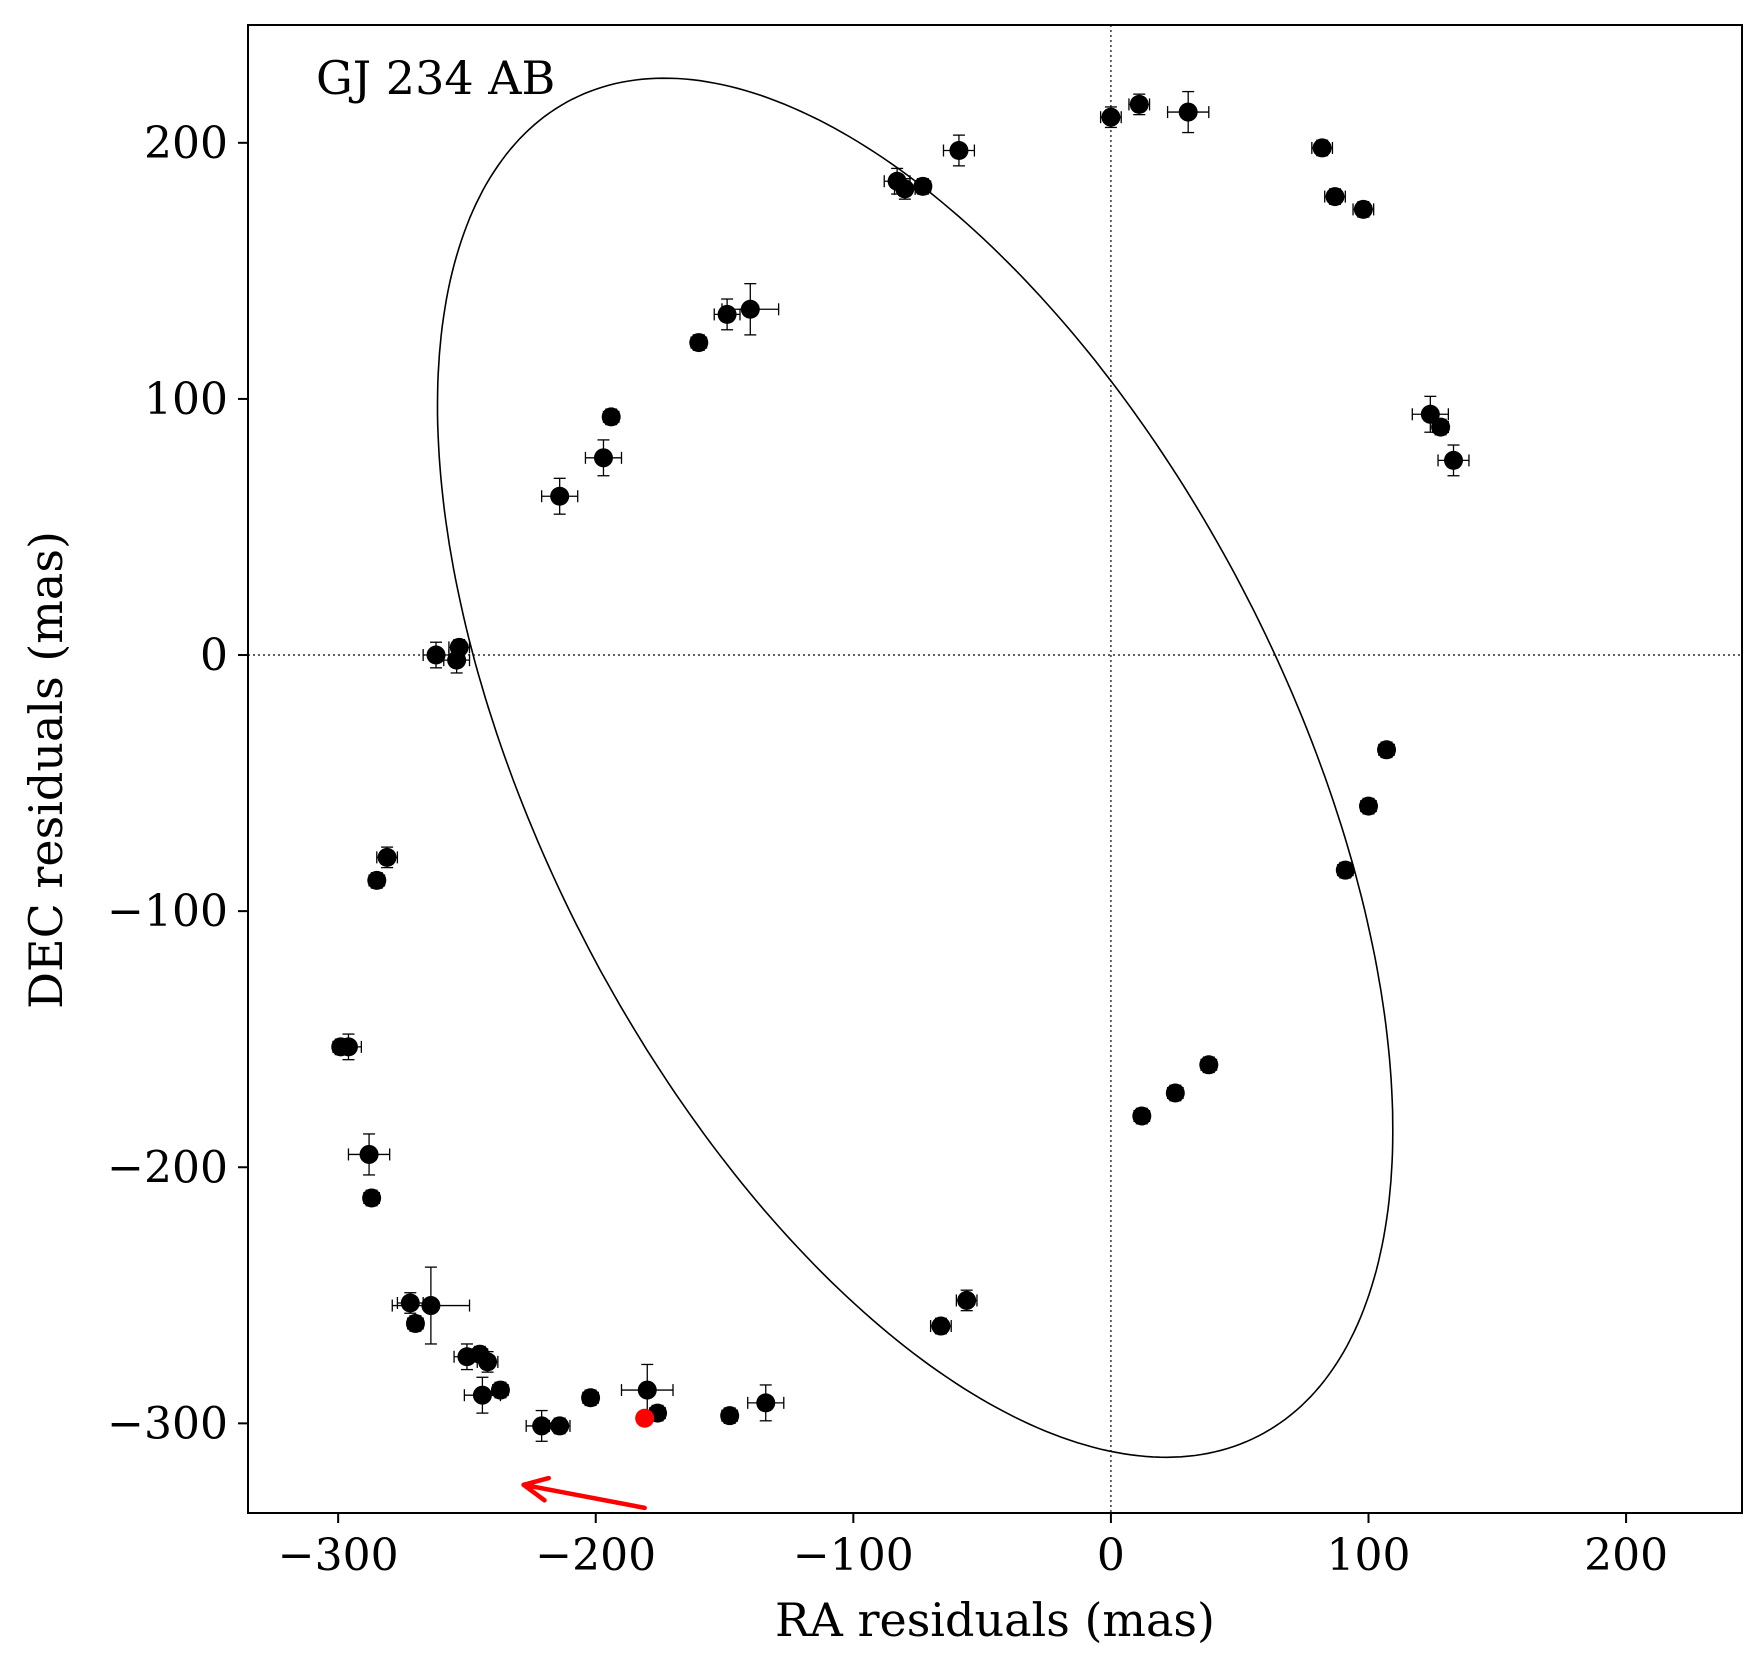  Describe the element at coordinates (435, 78) in the screenshot. I see `chart-annotation: GJ 234 AB` at that location.